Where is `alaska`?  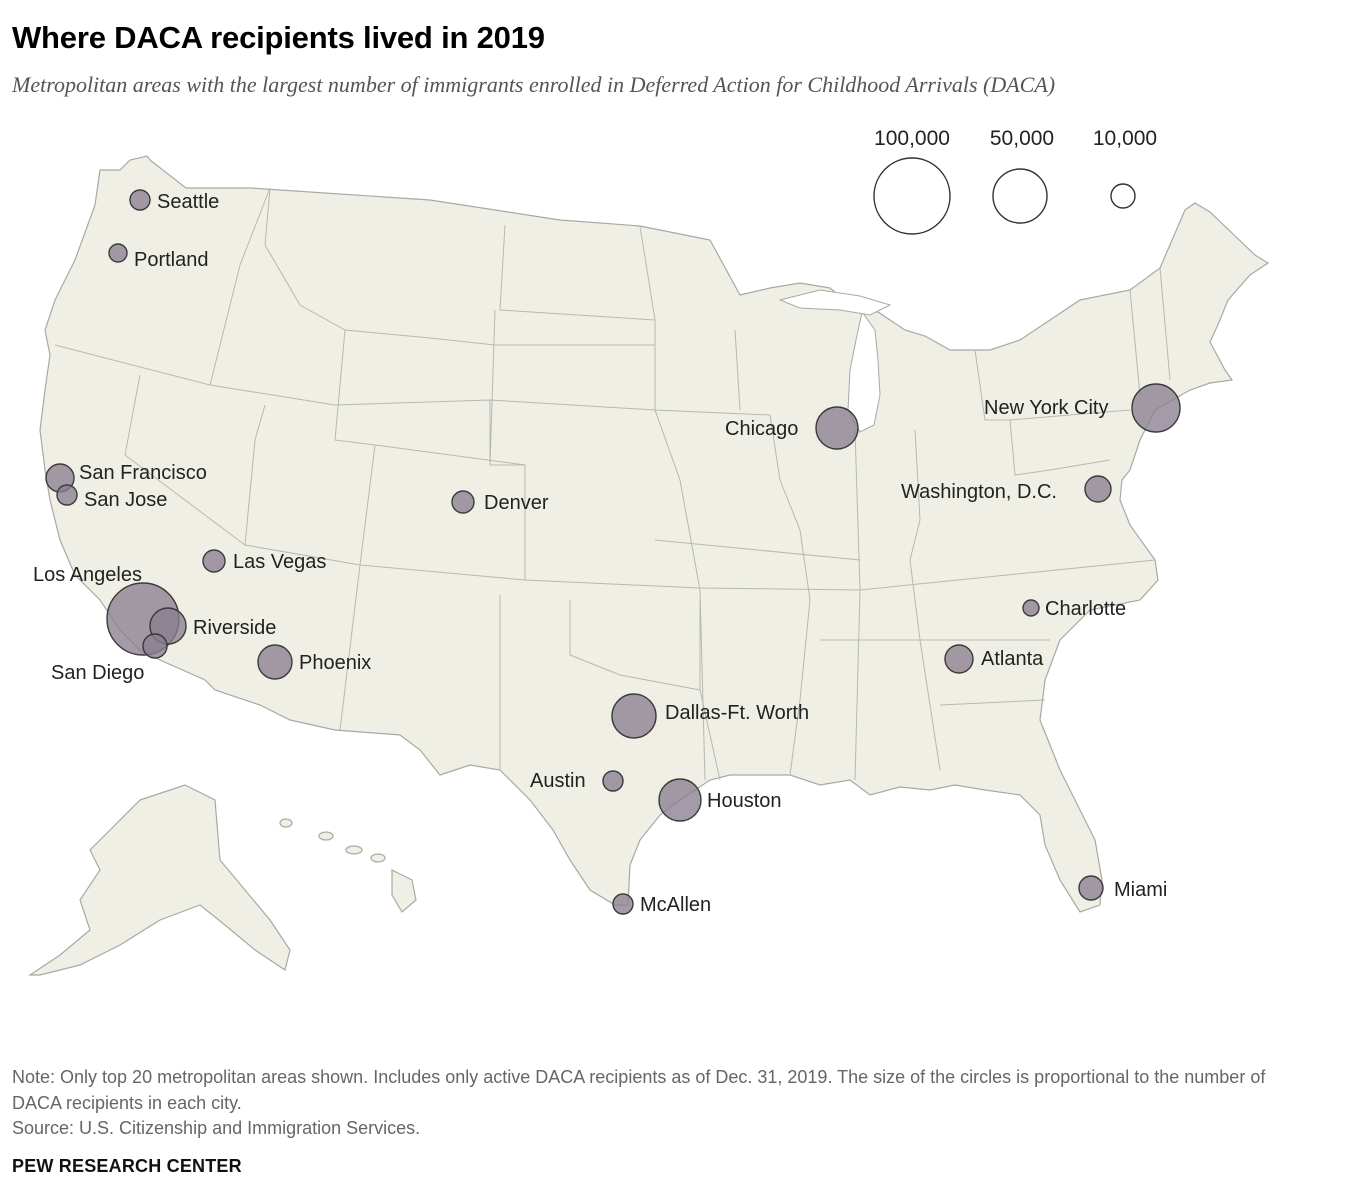
alaska is located at coordinates (159, 880).